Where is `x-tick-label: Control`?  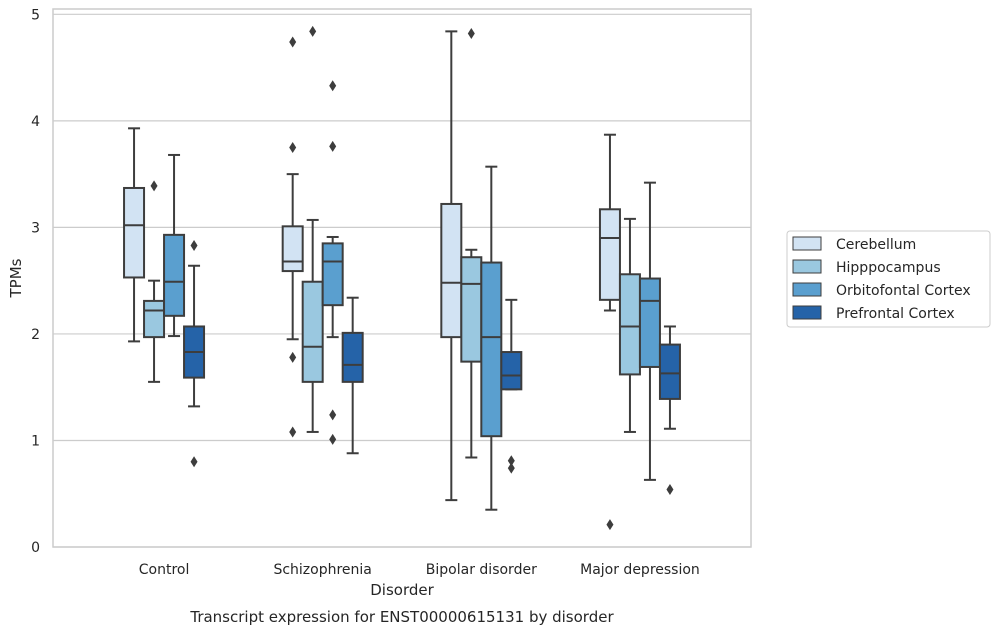
x-tick-label: Control is located at coordinates (164, 570).